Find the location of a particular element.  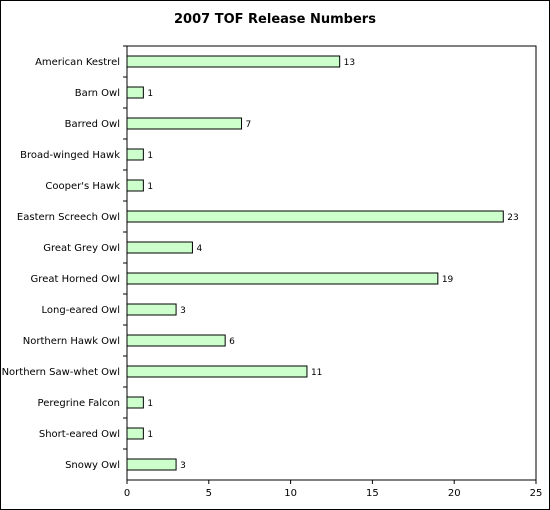

value-label: 4 is located at coordinates (199, 249).